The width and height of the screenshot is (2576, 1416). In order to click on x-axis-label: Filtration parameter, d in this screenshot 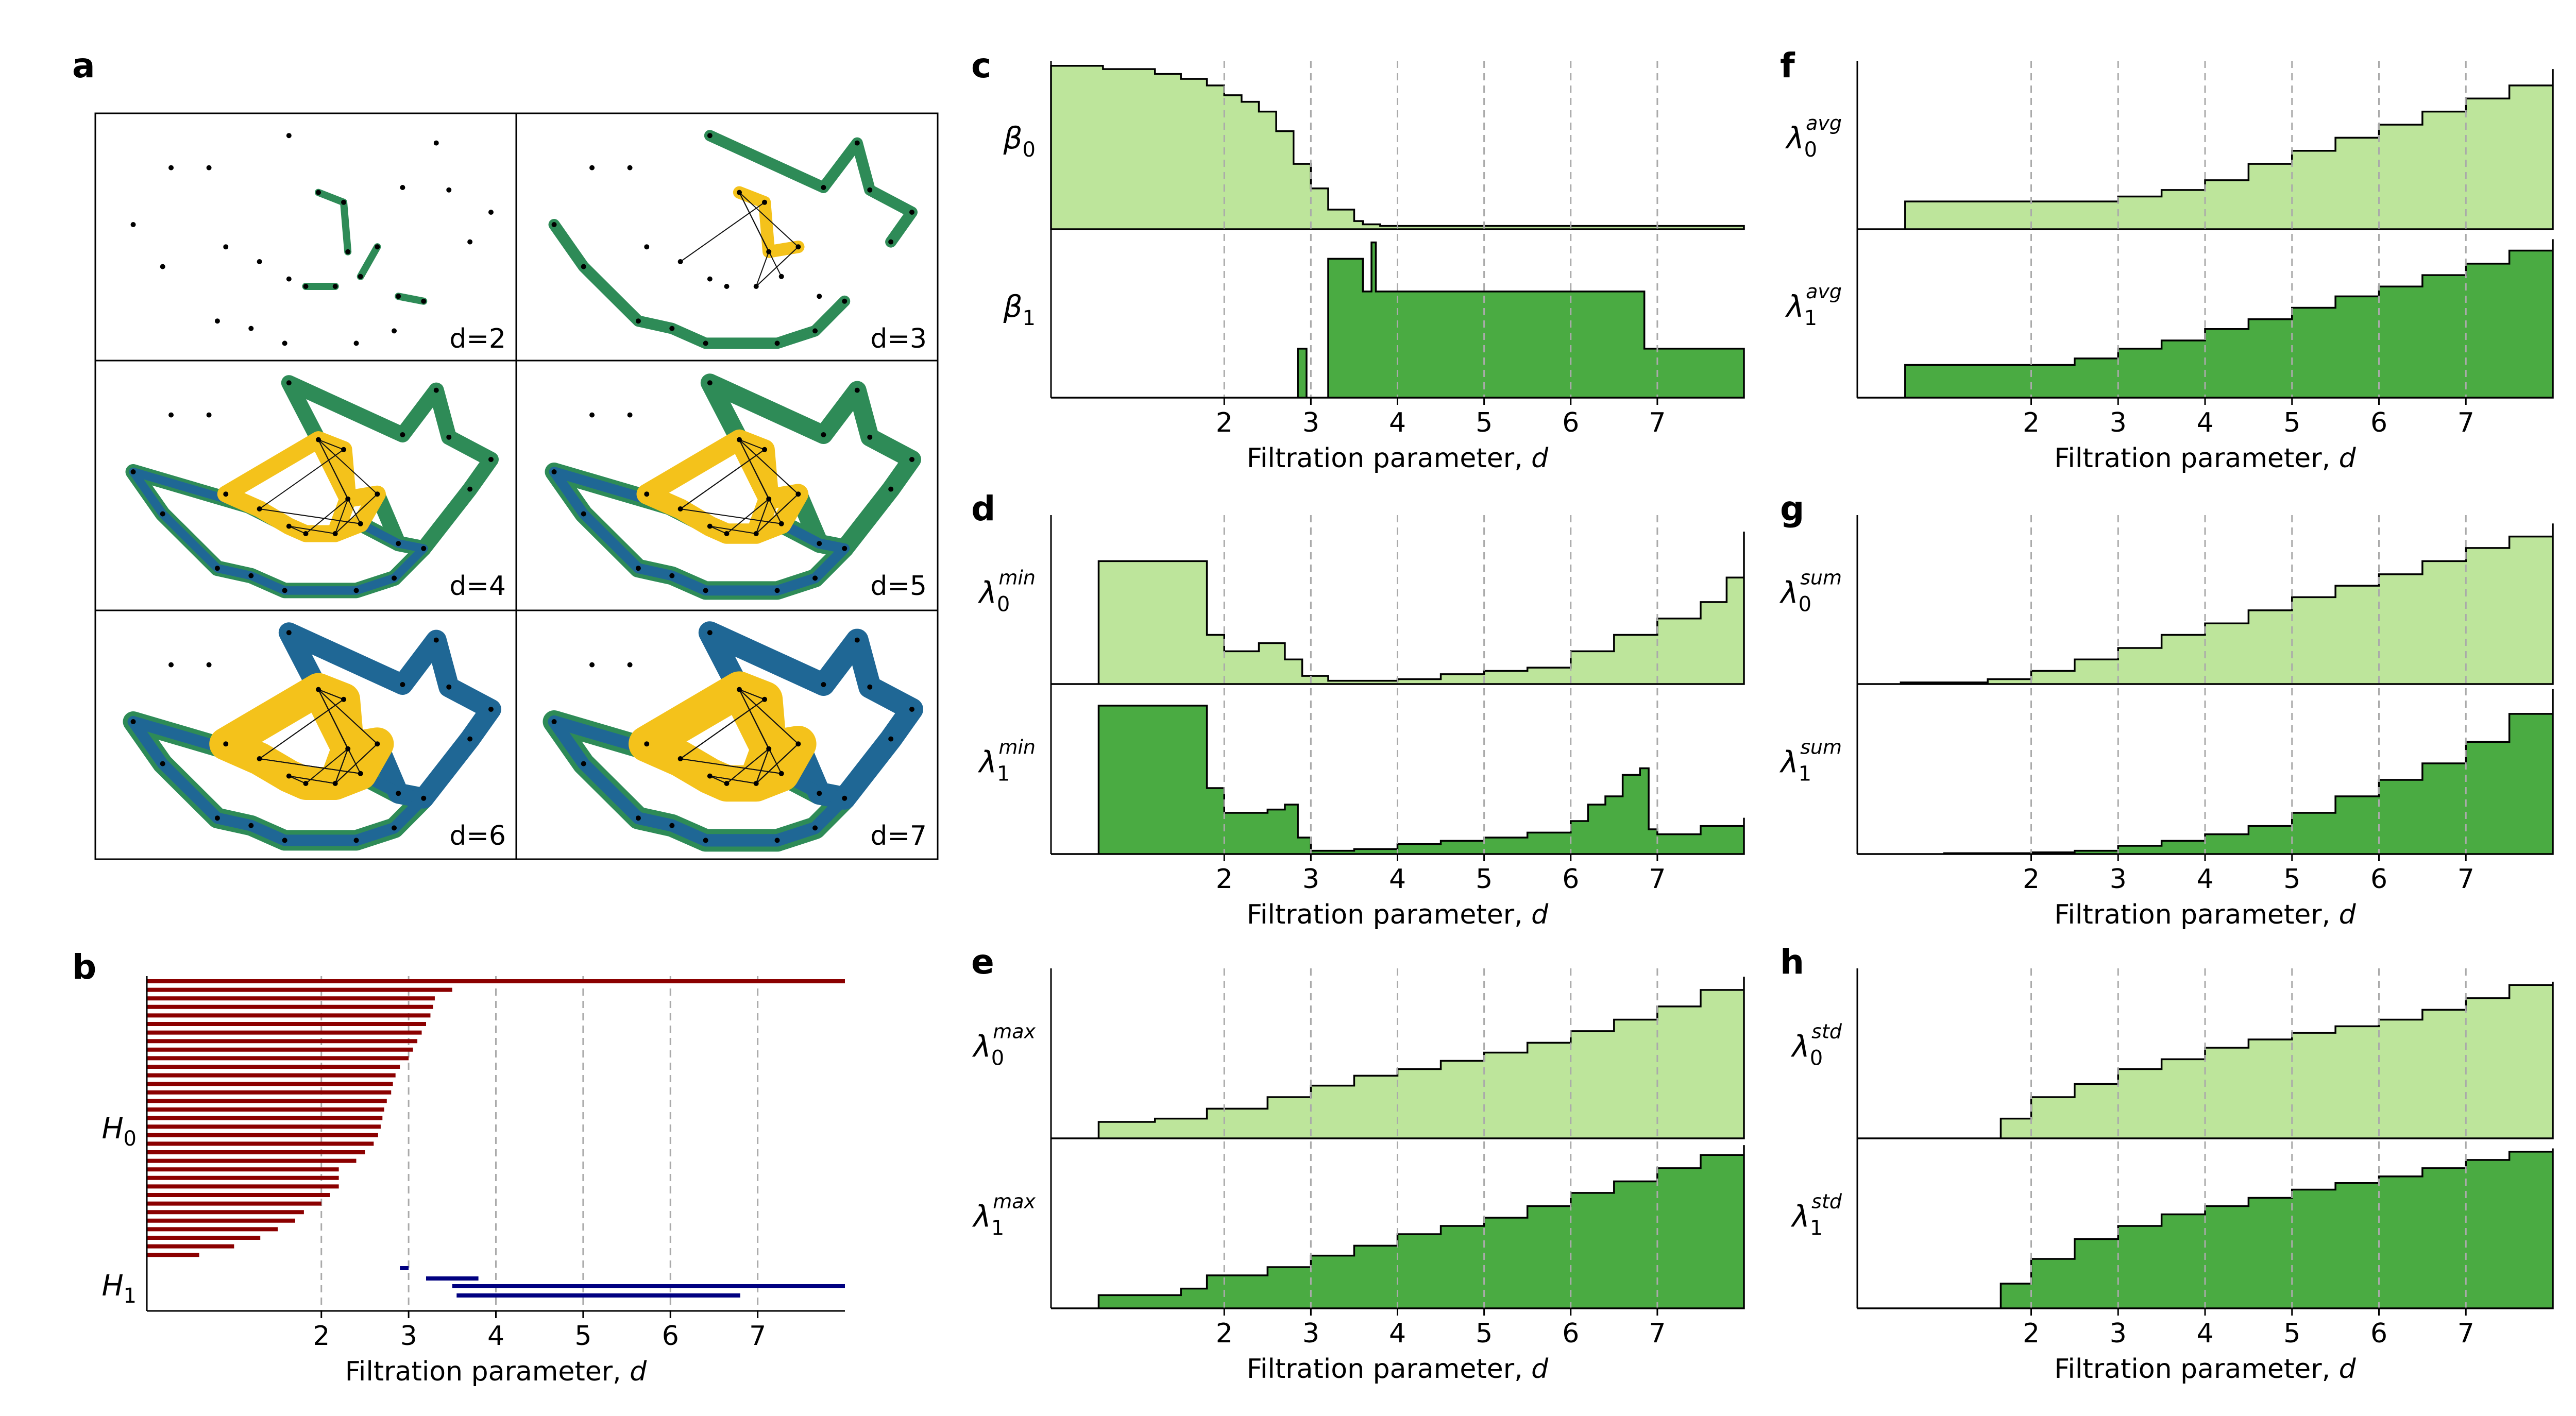, I will do `click(1398, 914)`.